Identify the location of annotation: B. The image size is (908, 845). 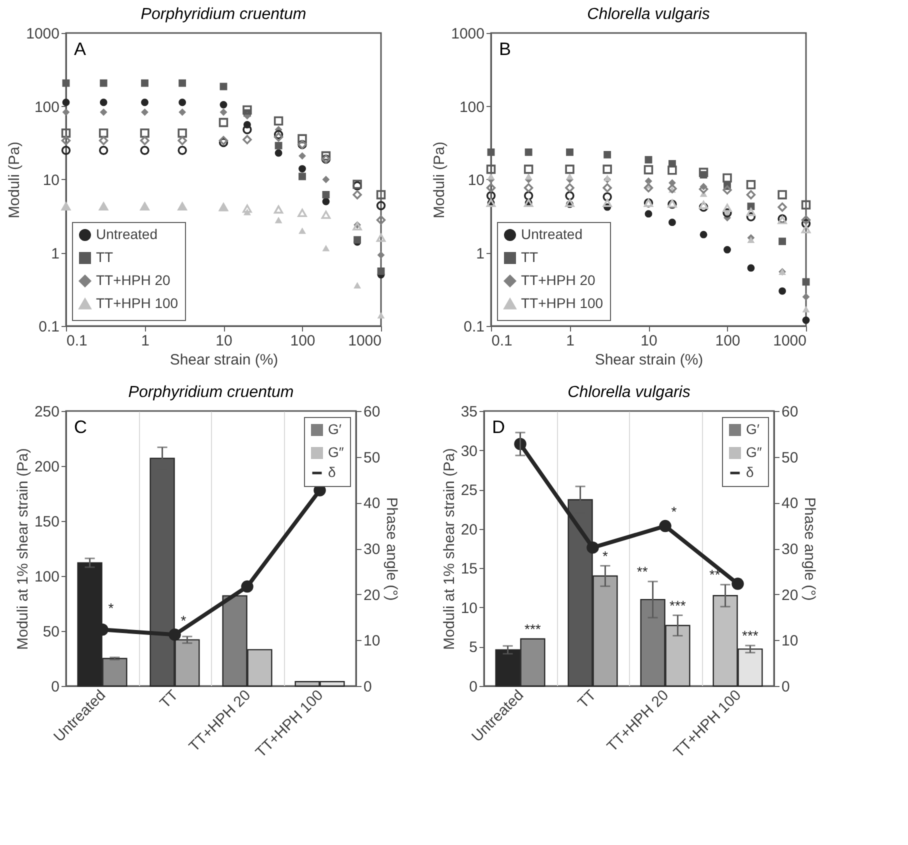
(505, 49).